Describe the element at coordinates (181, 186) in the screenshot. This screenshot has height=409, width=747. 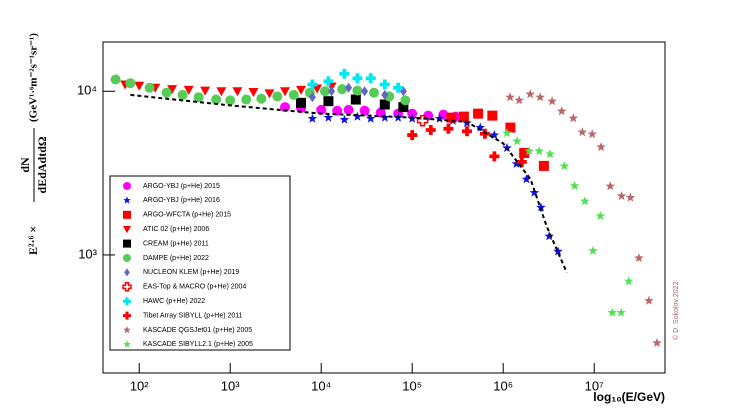
I see `legend-label: ARGO-YBJ (p+He) 2015` at that location.